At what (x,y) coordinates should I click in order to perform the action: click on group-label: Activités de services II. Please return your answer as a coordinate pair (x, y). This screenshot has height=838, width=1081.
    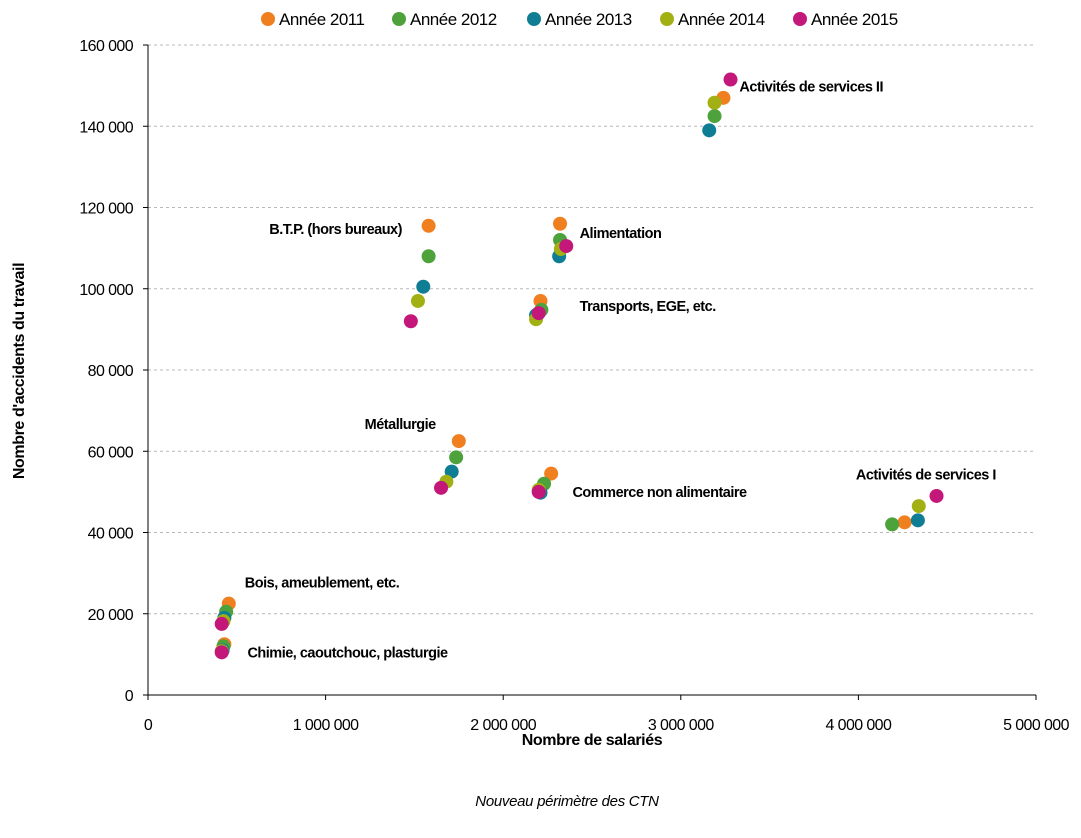
    Looking at the image, I should click on (811, 88).